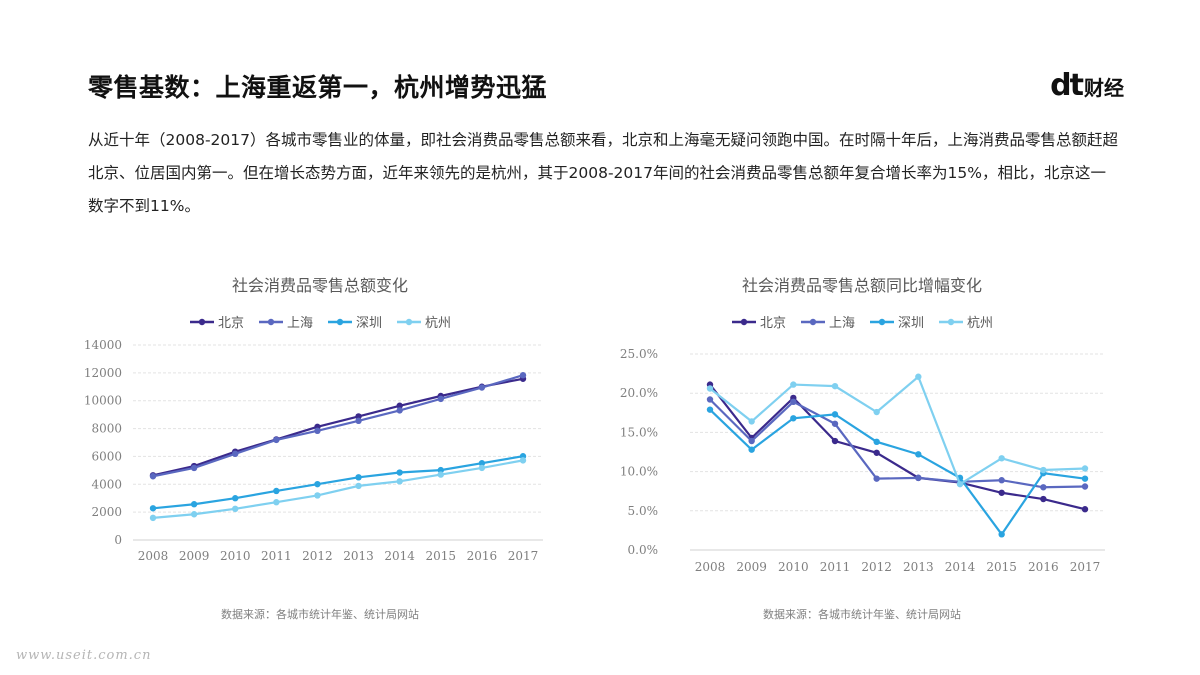 The width and height of the screenshot is (1200, 675). I want to click on y-tick-label: 8000, so click(106, 429).